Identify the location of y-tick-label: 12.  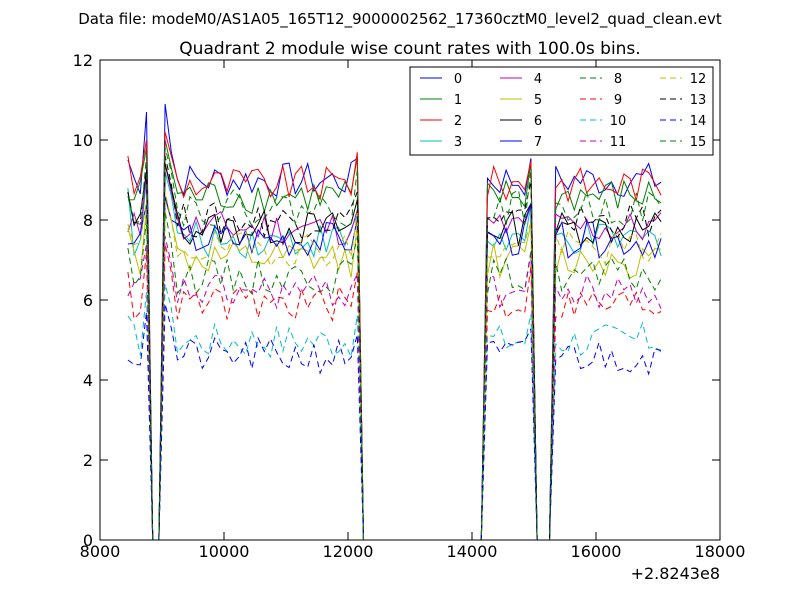
(83, 60).